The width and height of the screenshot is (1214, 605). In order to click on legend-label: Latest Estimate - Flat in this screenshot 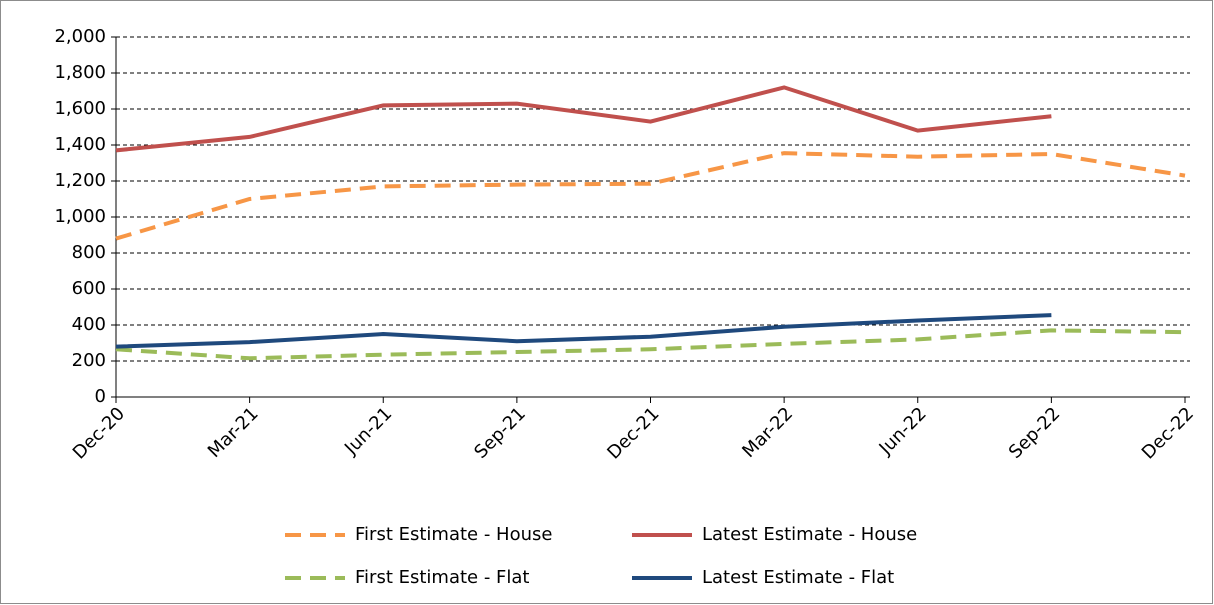, I will do `click(798, 577)`.